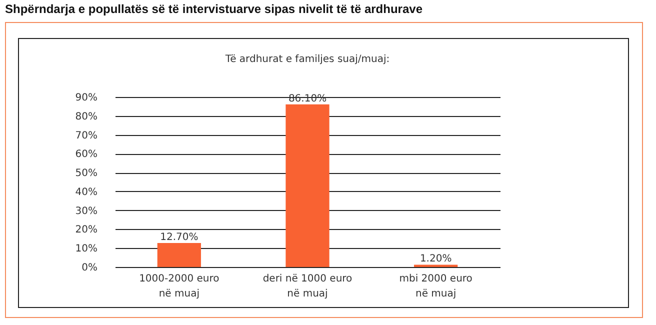 Image resolution: width=656 pixels, height=325 pixels. I want to click on y-tick-label: 30%, so click(86, 211).